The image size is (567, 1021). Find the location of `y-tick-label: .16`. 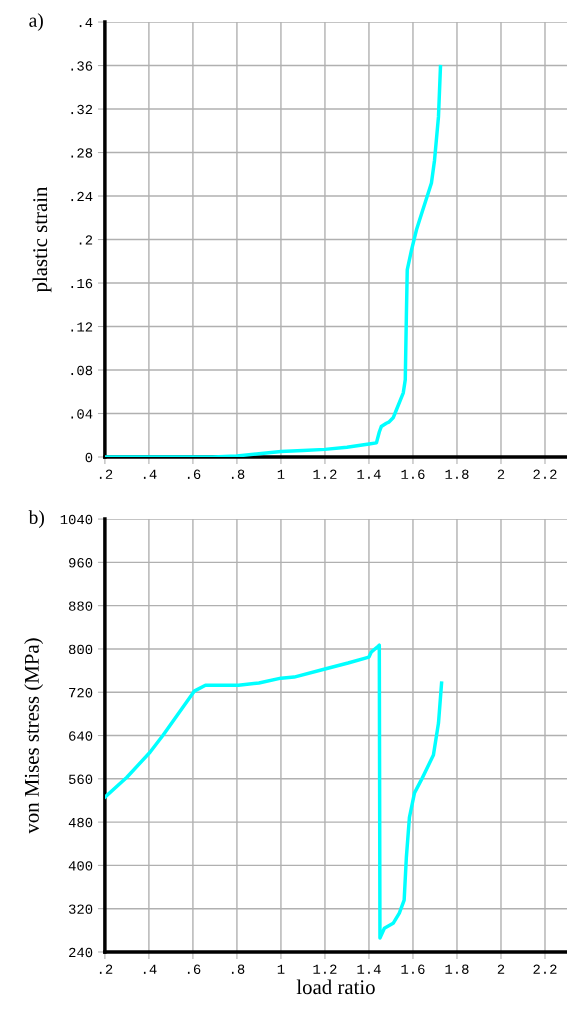

y-tick-label: .16 is located at coordinates (82, 283).